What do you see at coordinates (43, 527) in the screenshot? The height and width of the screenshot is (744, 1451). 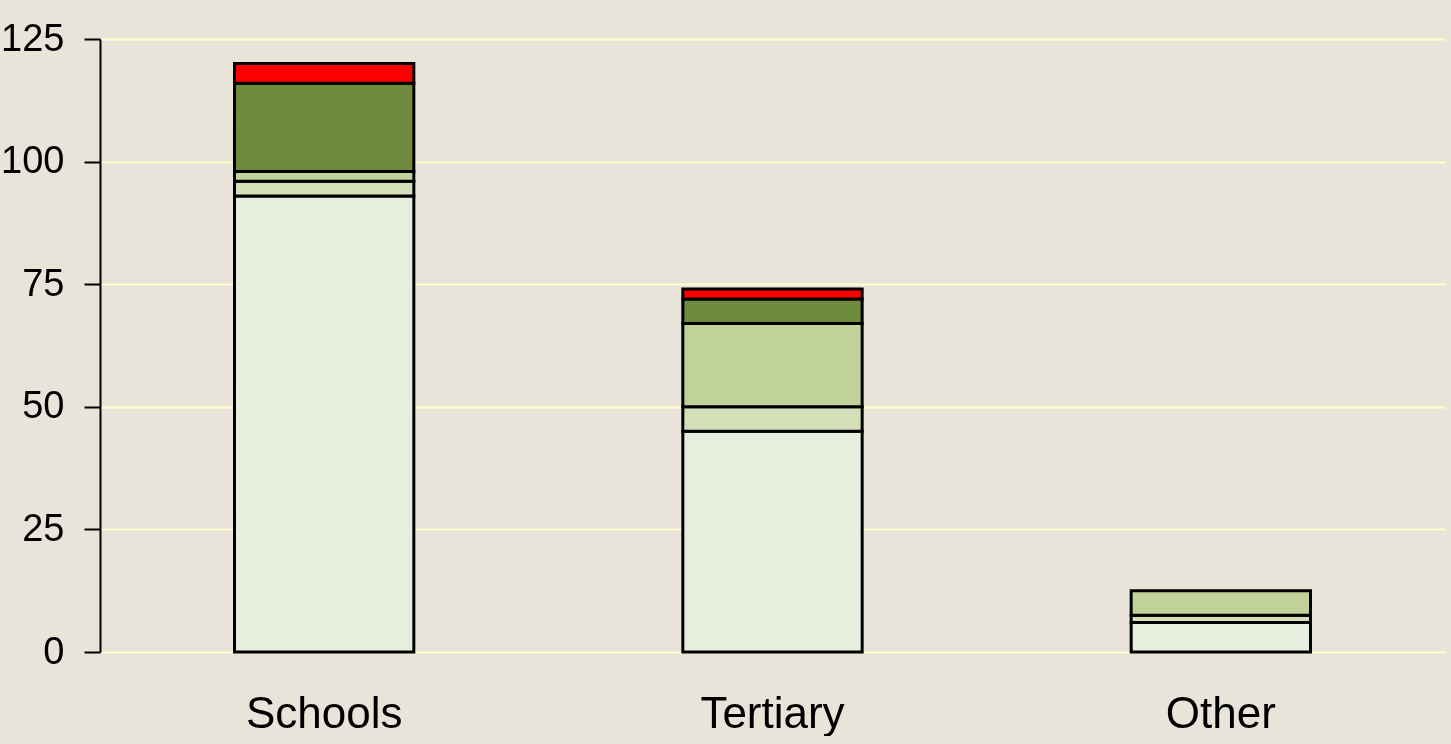 I see `y-tick-label: 25` at bounding box center [43, 527].